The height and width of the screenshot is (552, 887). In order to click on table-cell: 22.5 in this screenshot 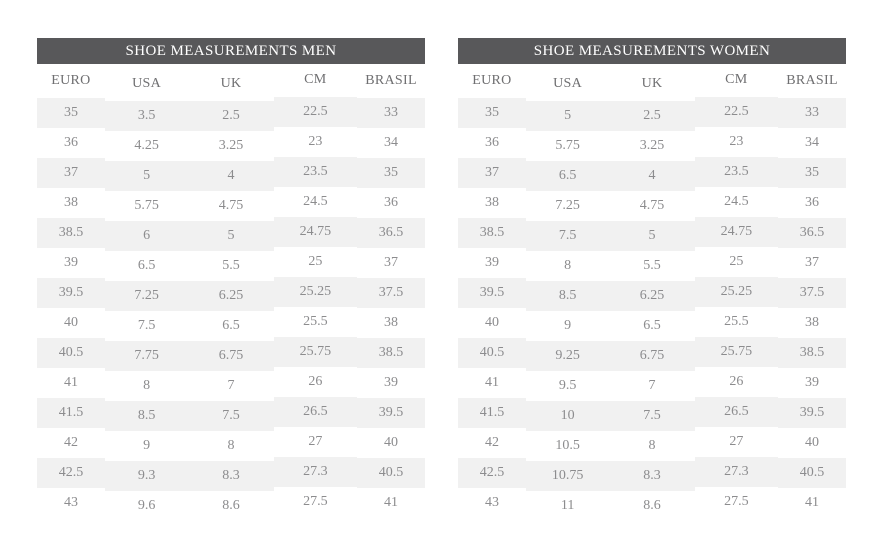, I will do `click(315, 111)`.